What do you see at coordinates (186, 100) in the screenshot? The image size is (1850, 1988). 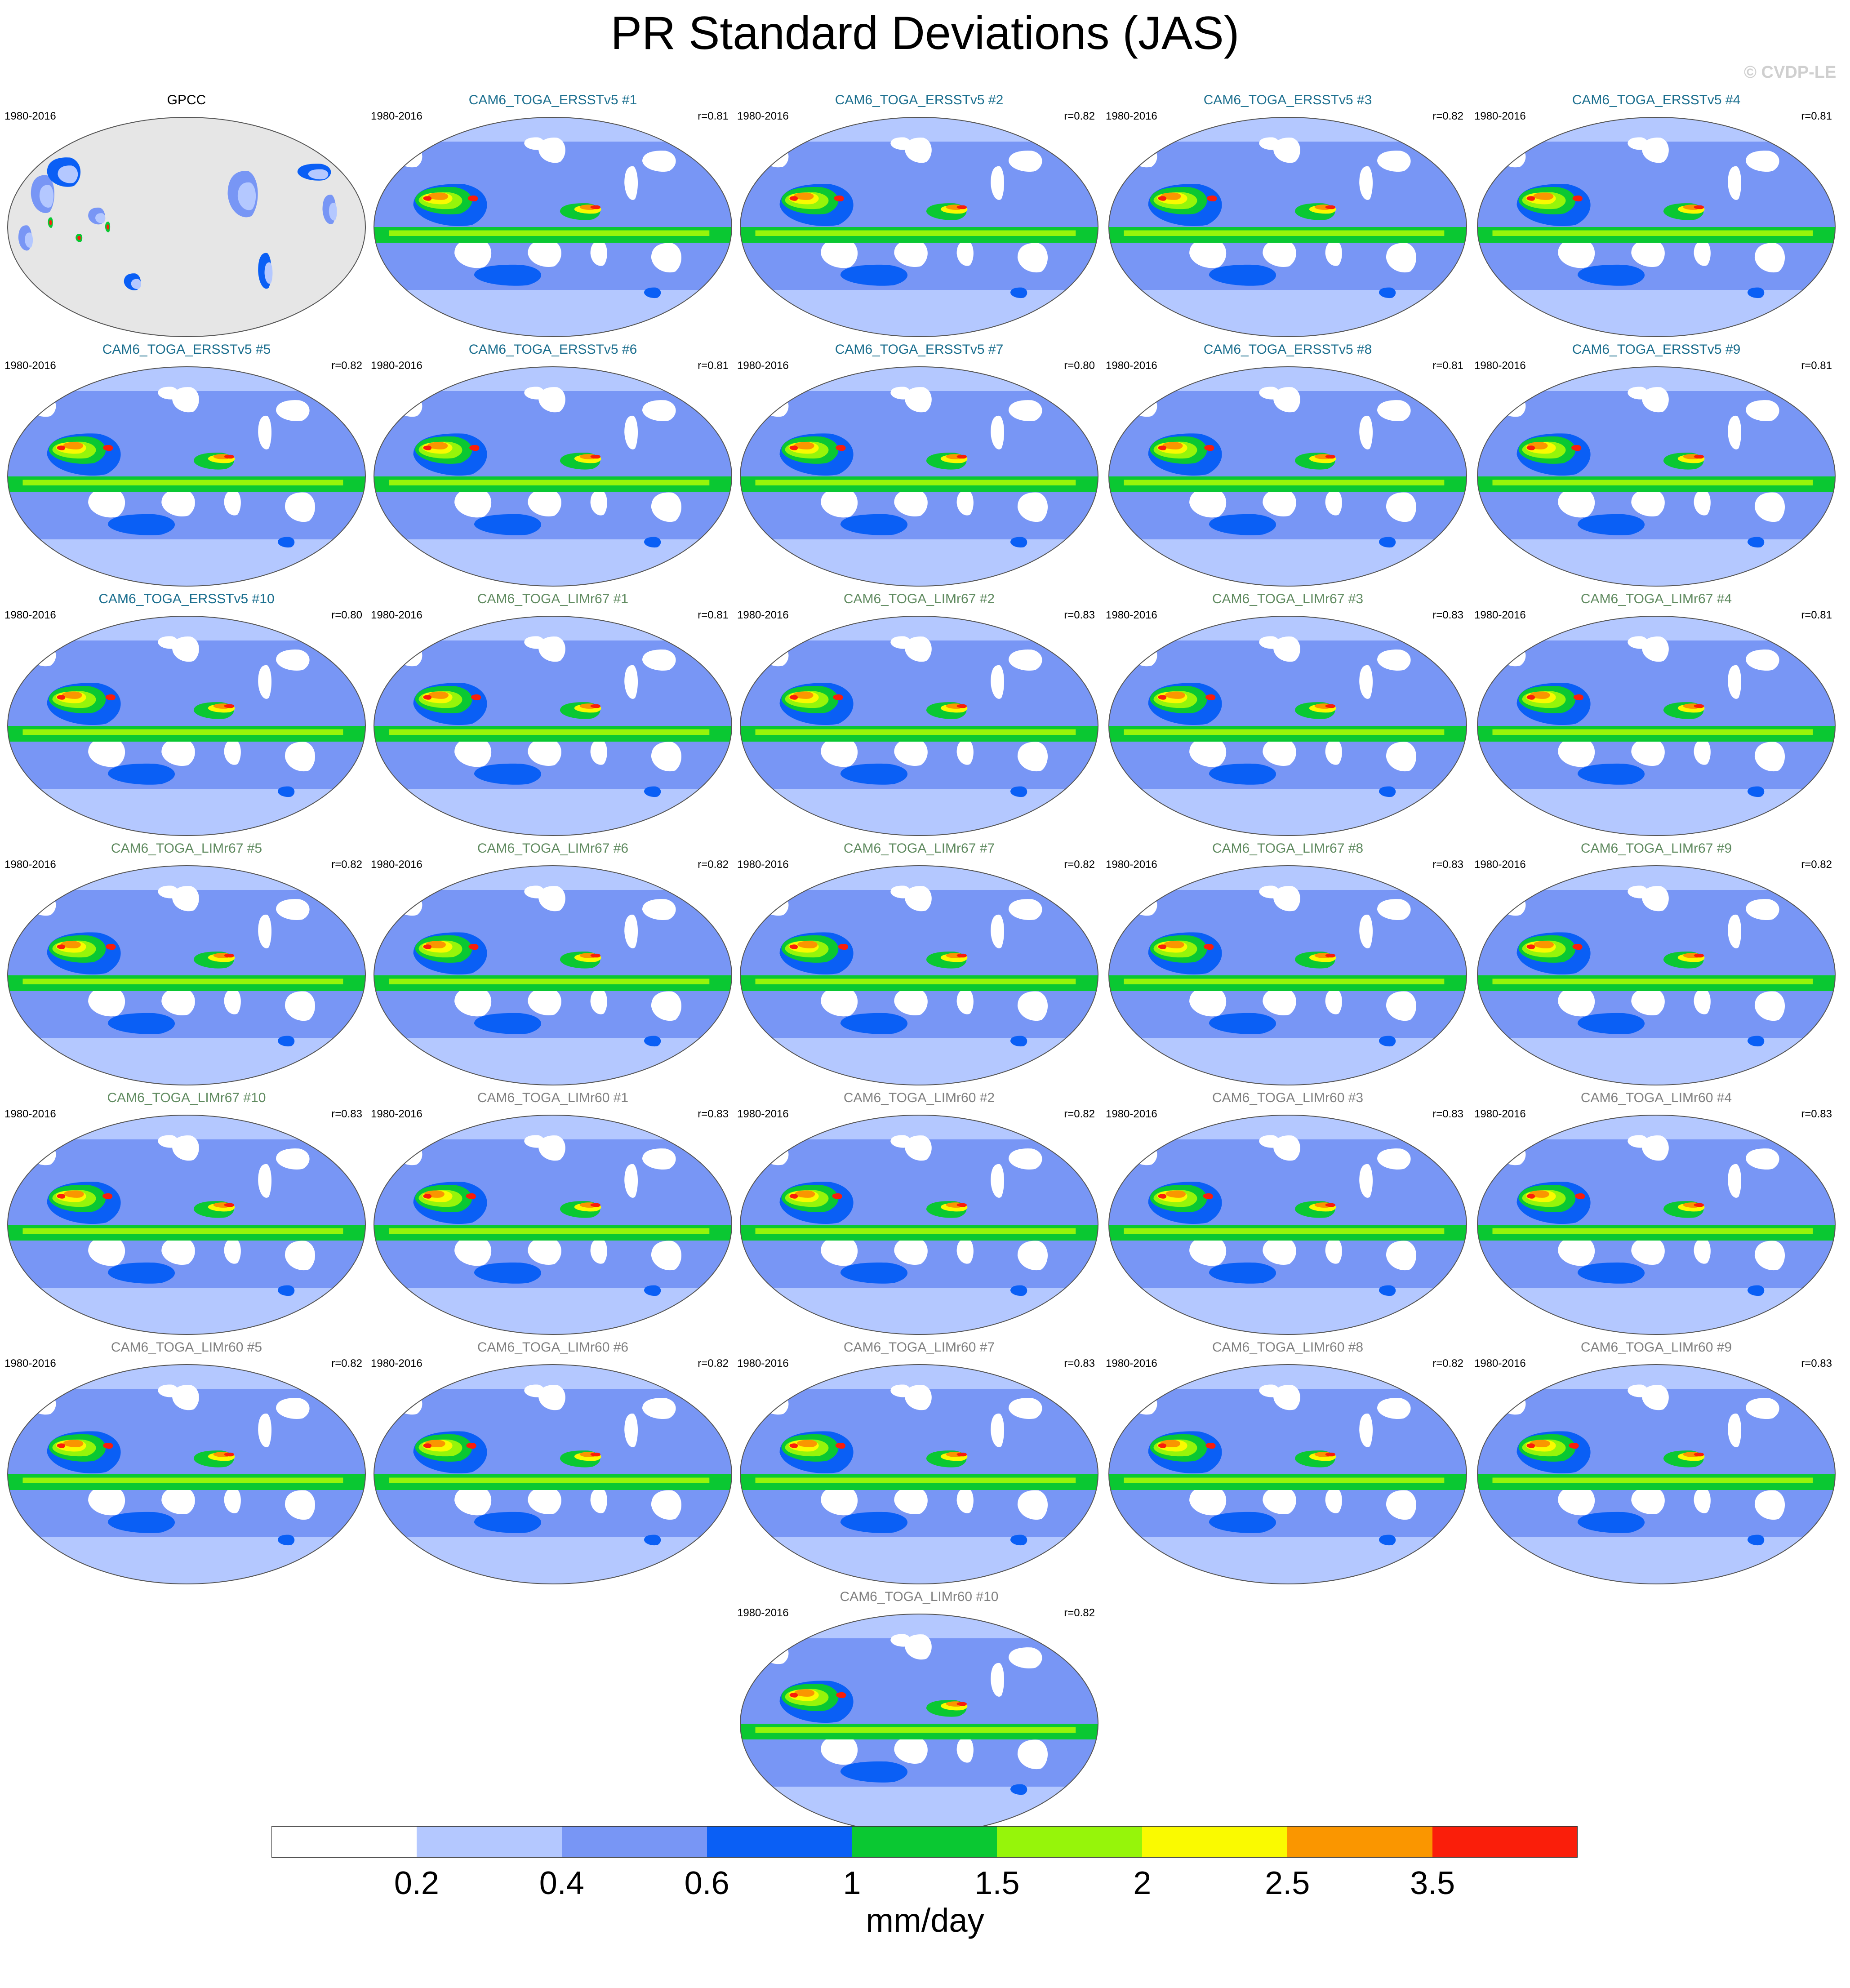 I see `panel-title: GPCC` at bounding box center [186, 100].